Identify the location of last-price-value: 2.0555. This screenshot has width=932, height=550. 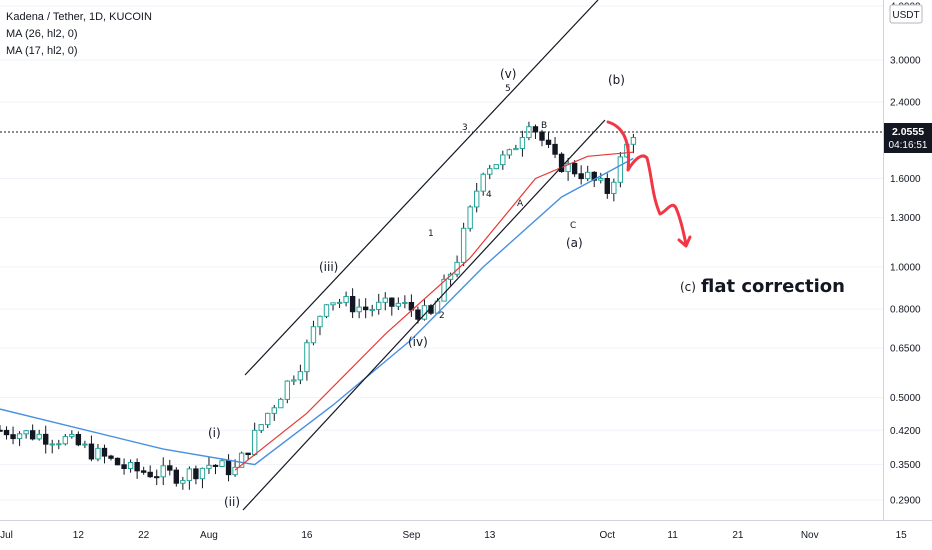
(908, 132).